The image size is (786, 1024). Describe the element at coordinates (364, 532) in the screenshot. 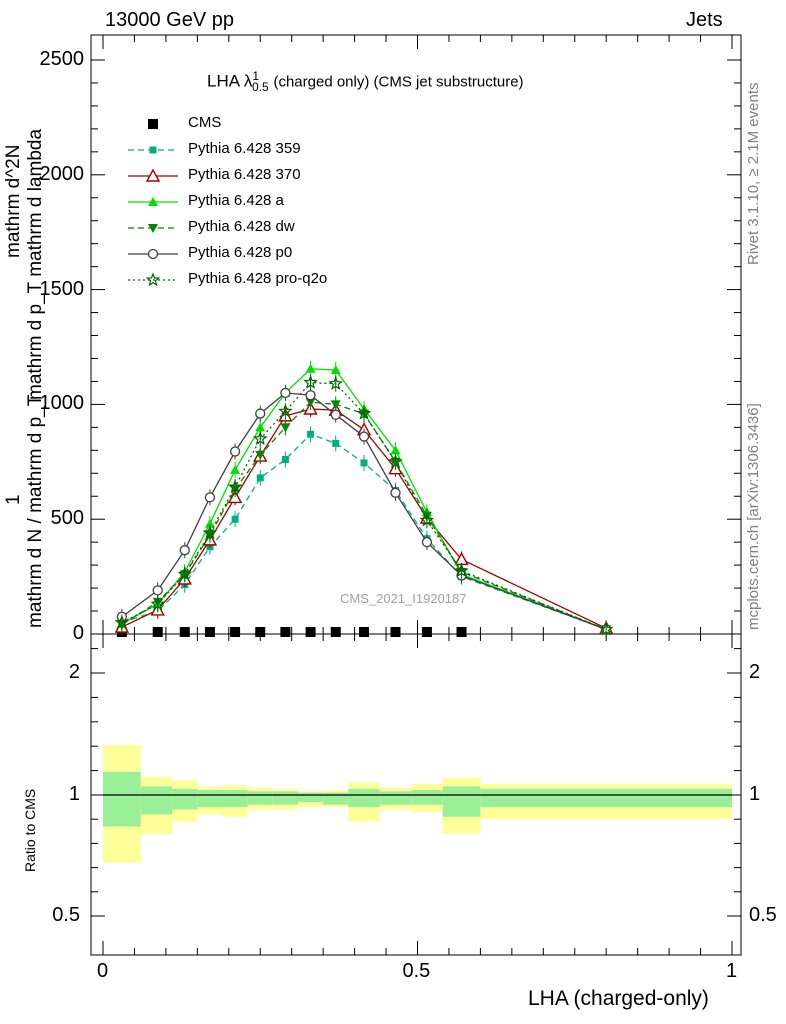

I see `series-line-p359` at that location.